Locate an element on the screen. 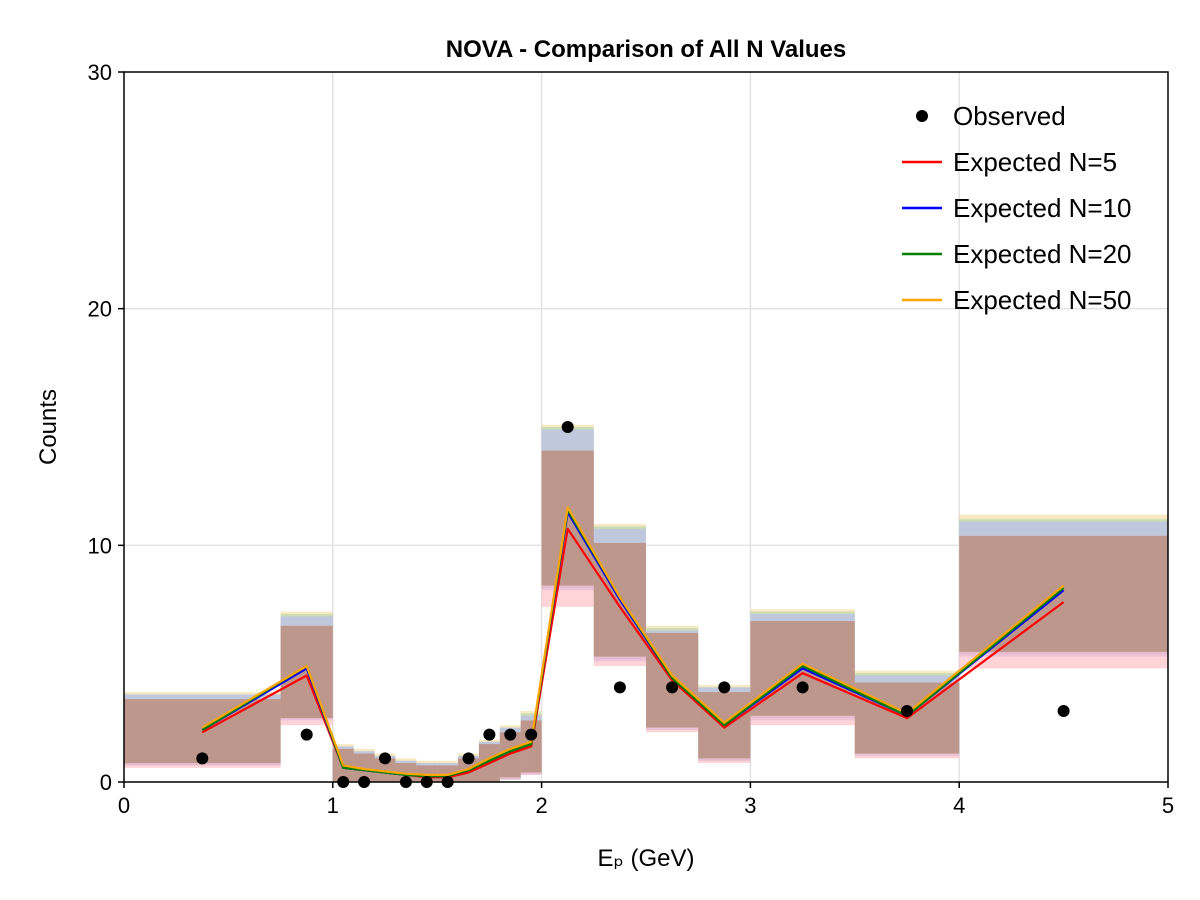 Image resolution: width=1200 pixels, height=900 pixels. y-axis-label: Counts is located at coordinates (48, 427).